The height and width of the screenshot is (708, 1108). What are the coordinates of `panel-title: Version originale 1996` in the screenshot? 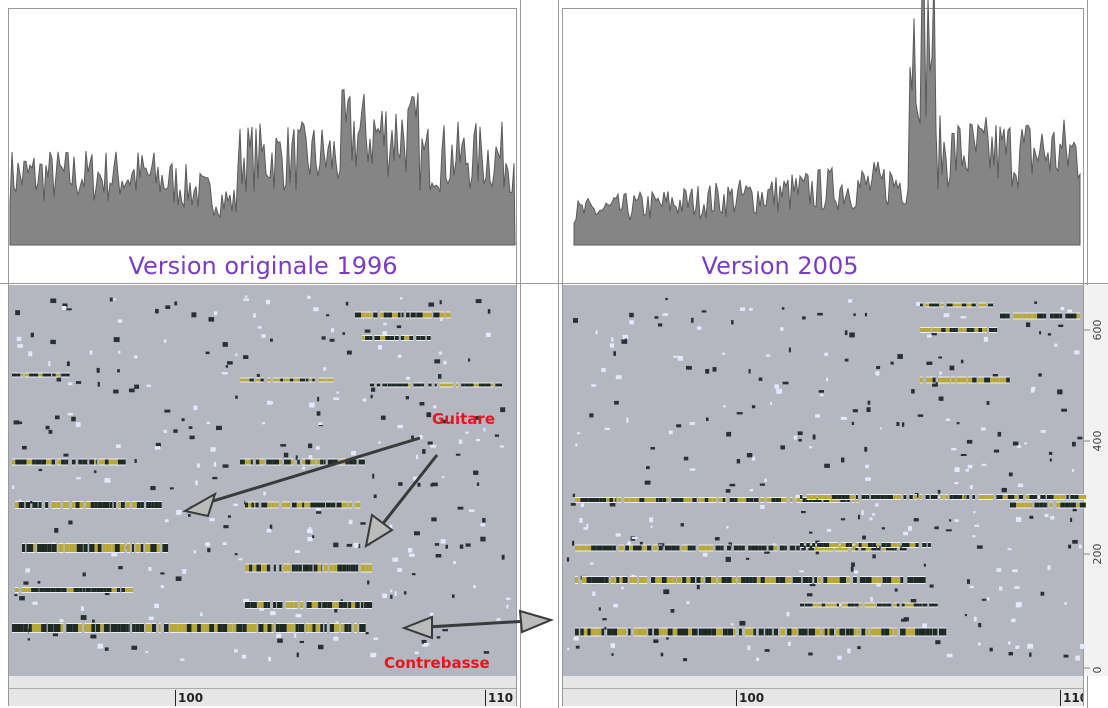 It's located at (262, 266).